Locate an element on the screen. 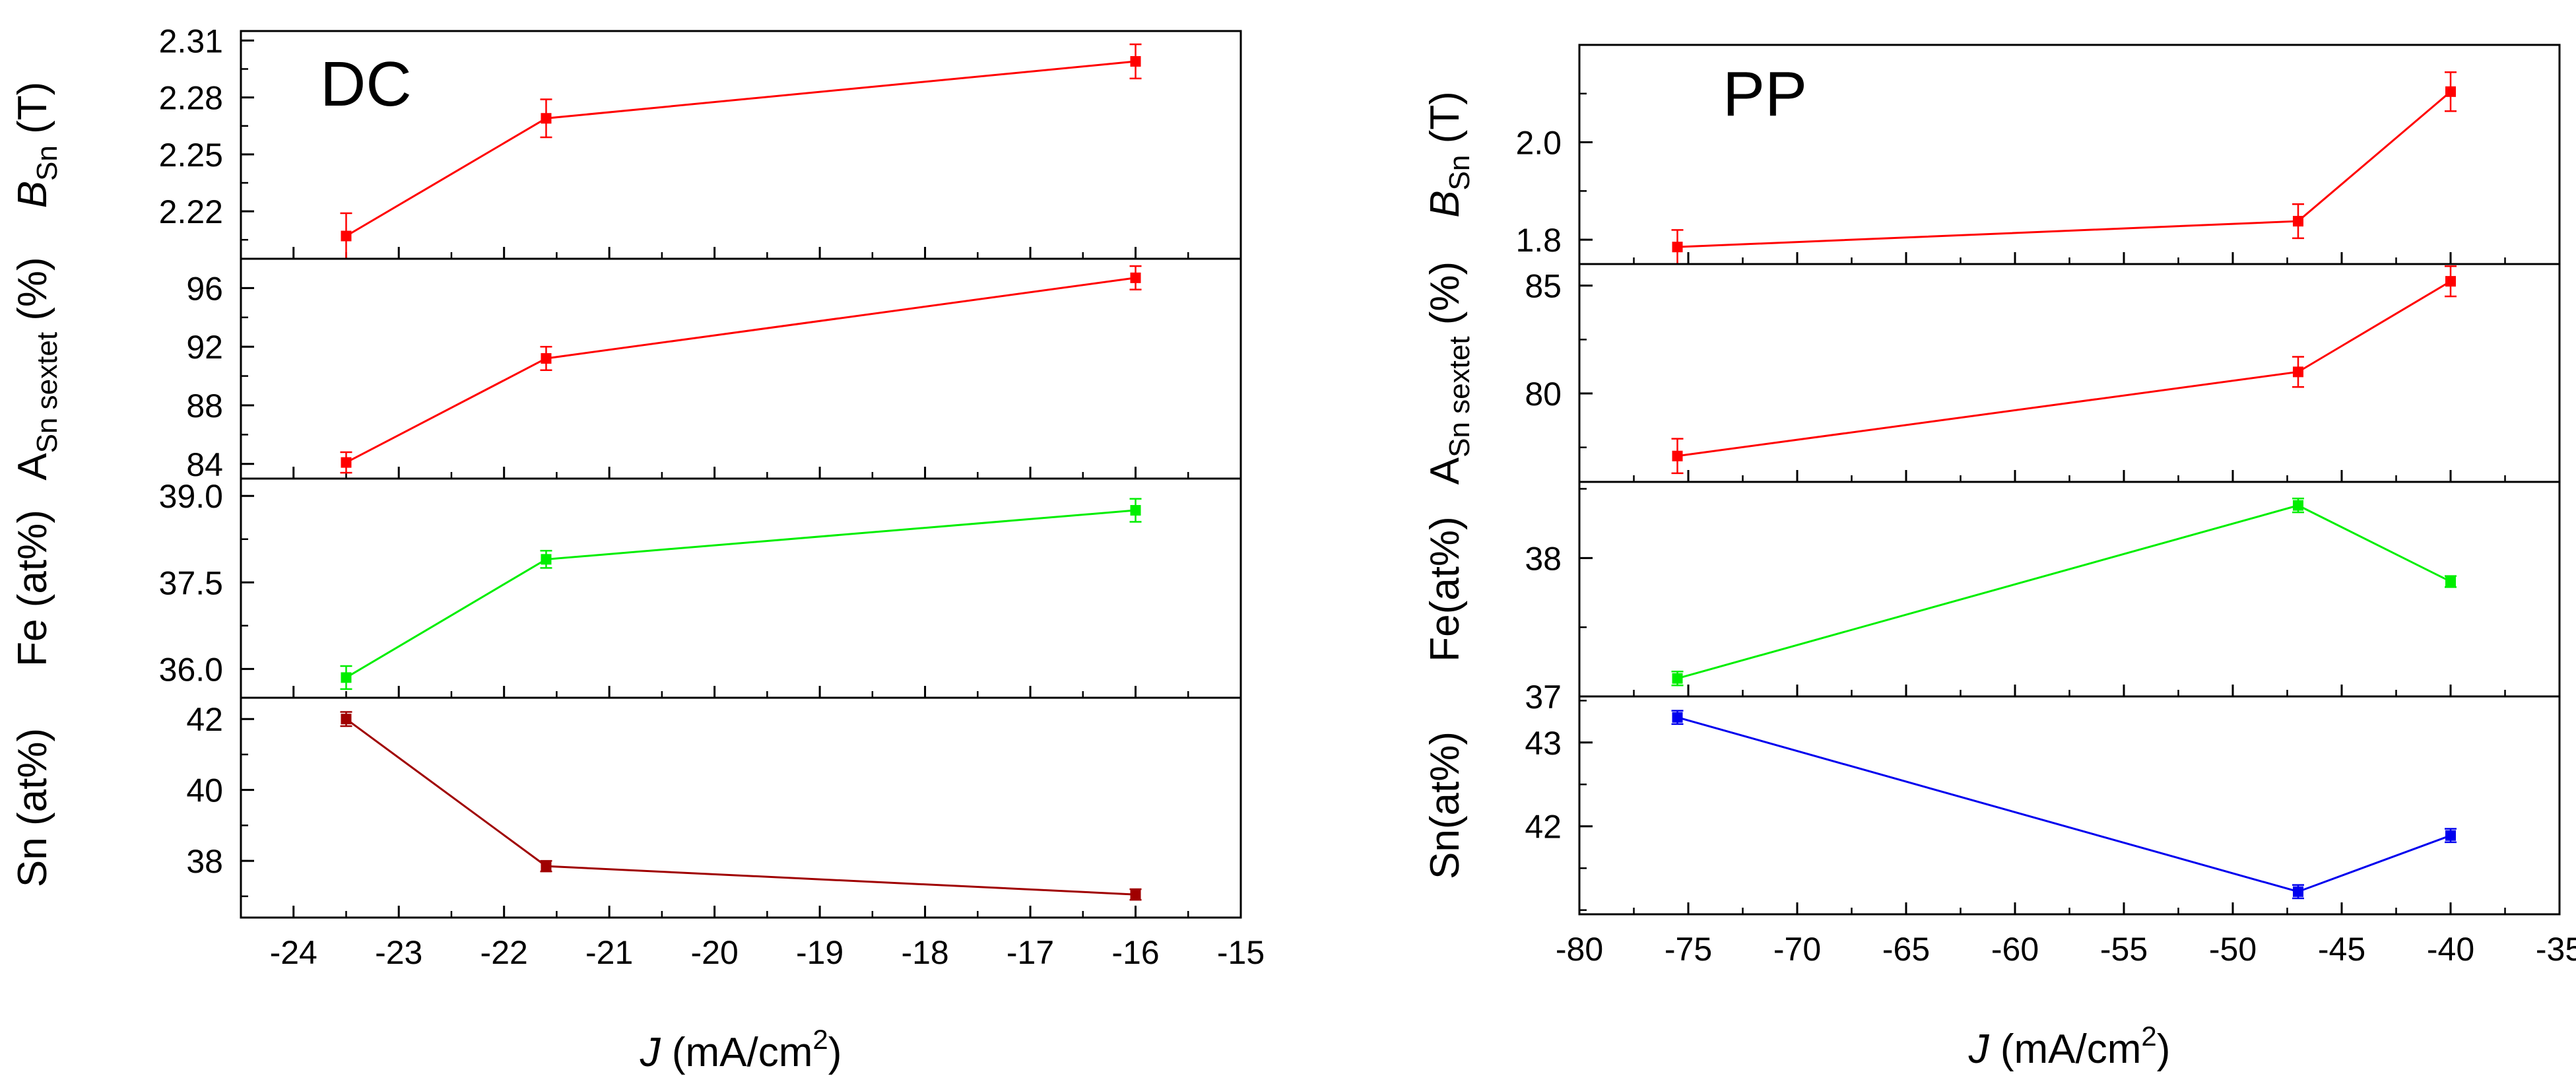  y-axis-label: ASn sextet (%) is located at coordinates (36, 368).